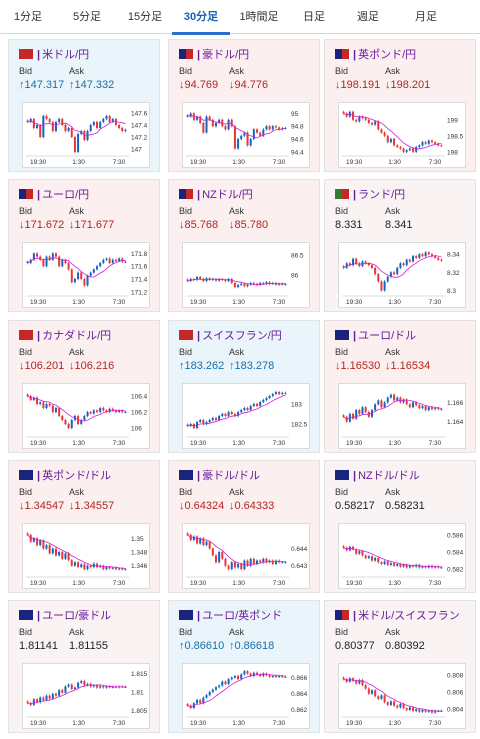 The image size is (480, 739). Describe the element at coordinates (455, 422) in the screenshot. I see `y-tick-label: 1.164` at that location.